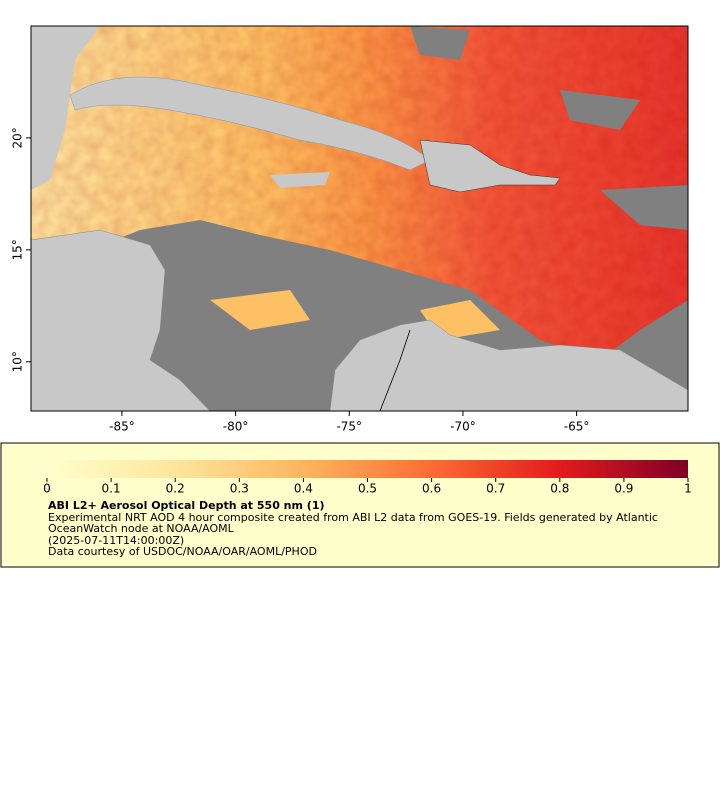 The height and width of the screenshot is (800, 720). Describe the element at coordinates (367, 489) in the screenshot. I see `colorbar-tick-label: 0.5` at that location.